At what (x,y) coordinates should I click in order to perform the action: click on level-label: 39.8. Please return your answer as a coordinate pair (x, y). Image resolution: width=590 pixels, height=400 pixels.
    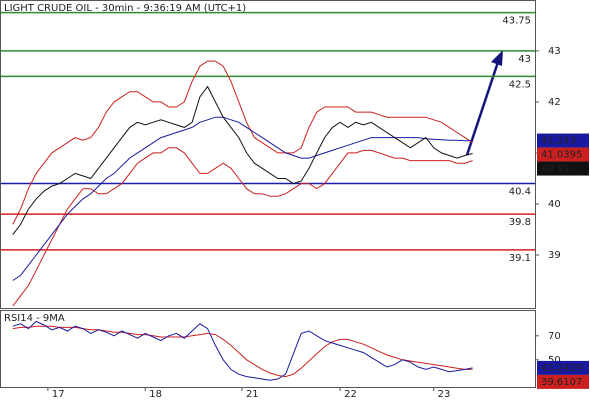
    Looking at the image, I should click on (520, 222).